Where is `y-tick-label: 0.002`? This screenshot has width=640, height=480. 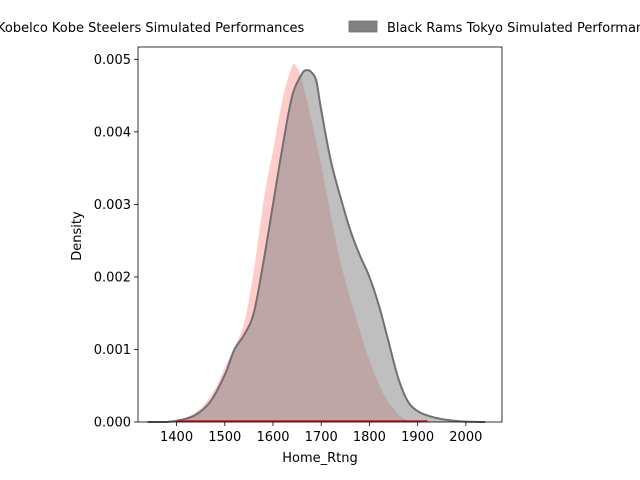 y-tick-label: 0.002 is located at coordinates (112, 277).